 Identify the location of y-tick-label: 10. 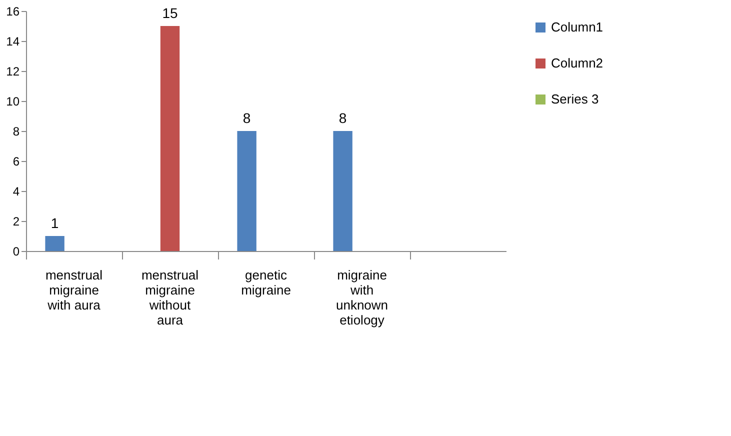
(13, 101).